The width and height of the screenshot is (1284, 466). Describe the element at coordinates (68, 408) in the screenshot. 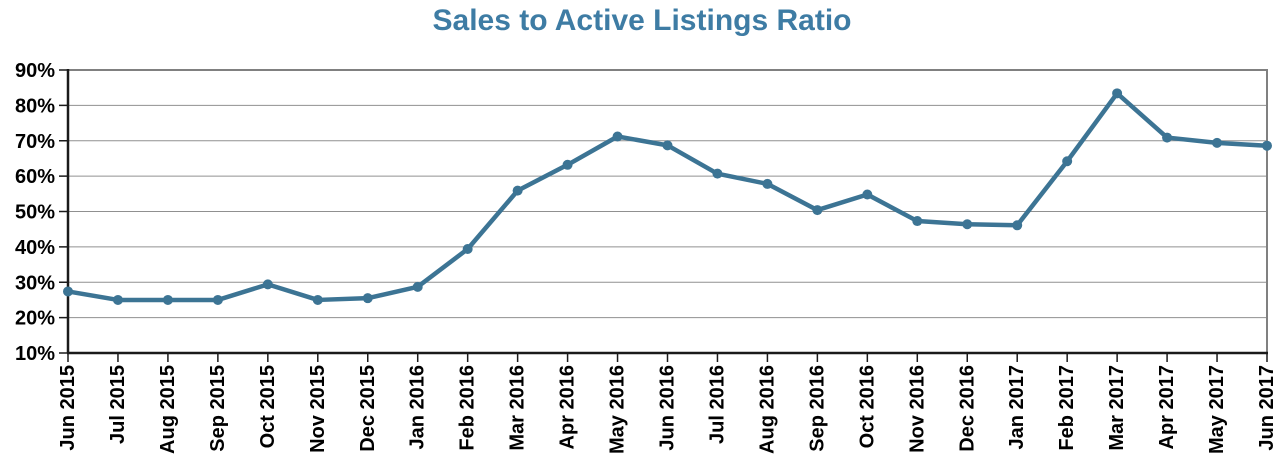

I see `x-axis-label: Jun 2015` at that location.